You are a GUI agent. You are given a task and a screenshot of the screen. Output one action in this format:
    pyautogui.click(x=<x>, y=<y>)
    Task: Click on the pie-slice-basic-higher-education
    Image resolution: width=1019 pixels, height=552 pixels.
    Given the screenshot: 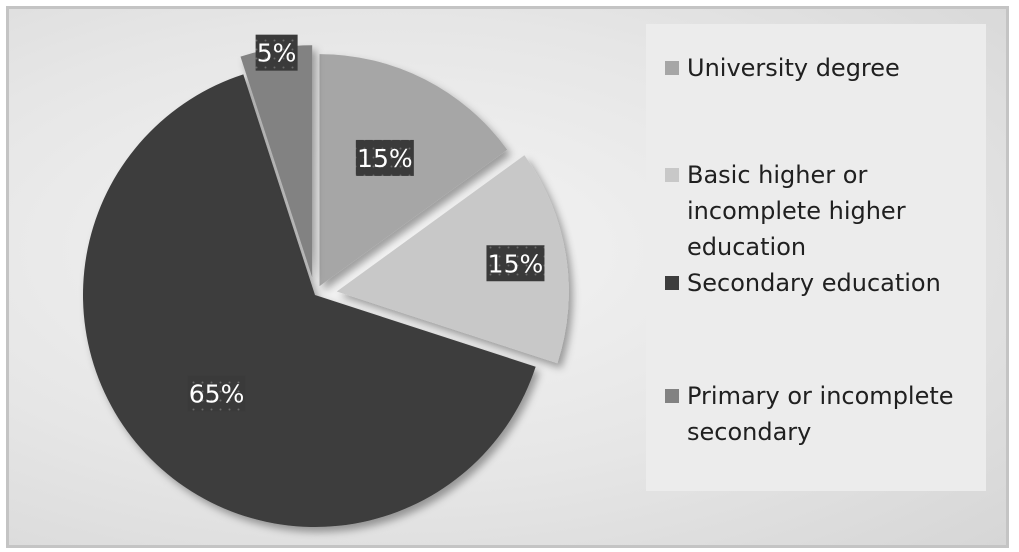 What is the action you would take?
    pyautogui.click(x=452, y=259)
    